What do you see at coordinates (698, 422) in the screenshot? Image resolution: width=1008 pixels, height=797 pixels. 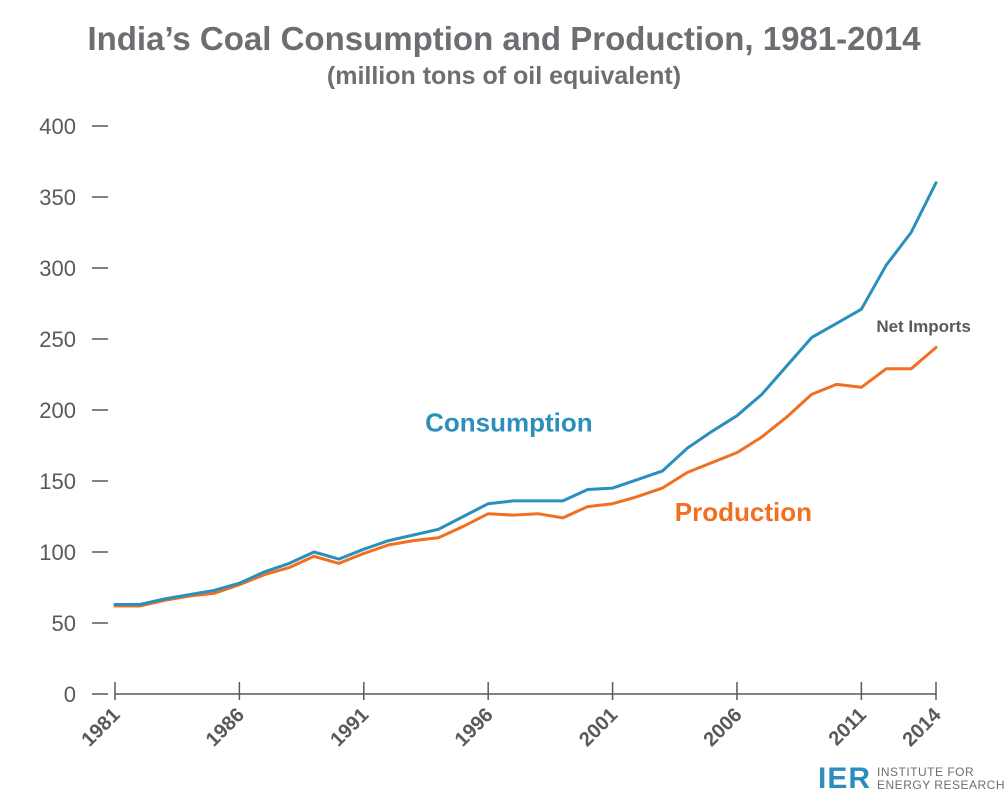 I see `label-layer: Consumption Production Net Imports` at bounding box center [698, 422].